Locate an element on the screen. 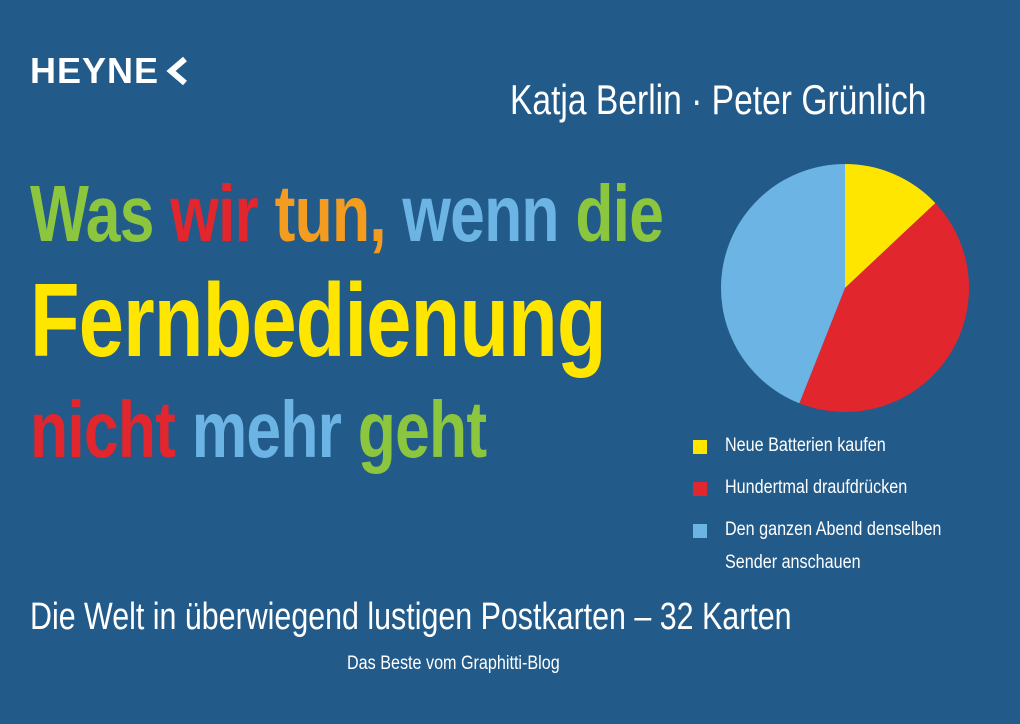  title-line: Was wir tun, wenn die is located at coordinates (347, 214).